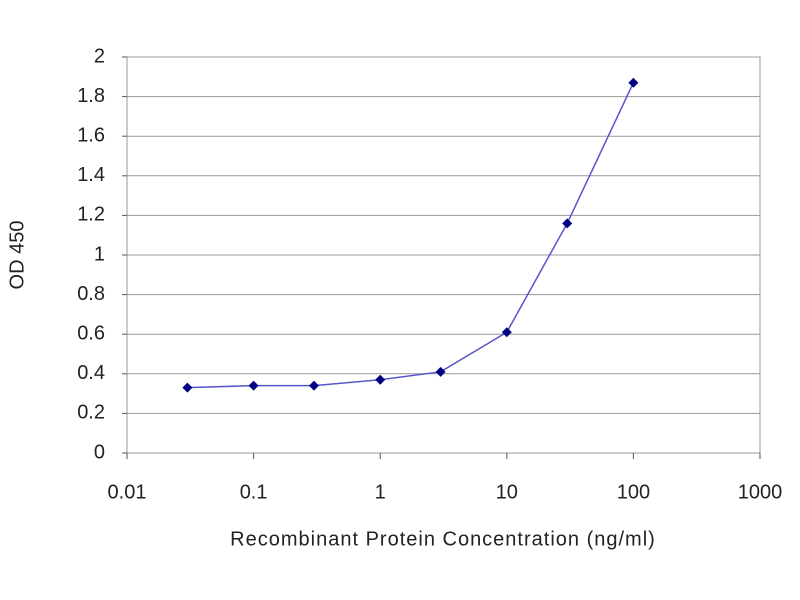 The height and width of the screenshot is (600, 800). I want to click on y-tick-label: 1.8, so click(91, 96).